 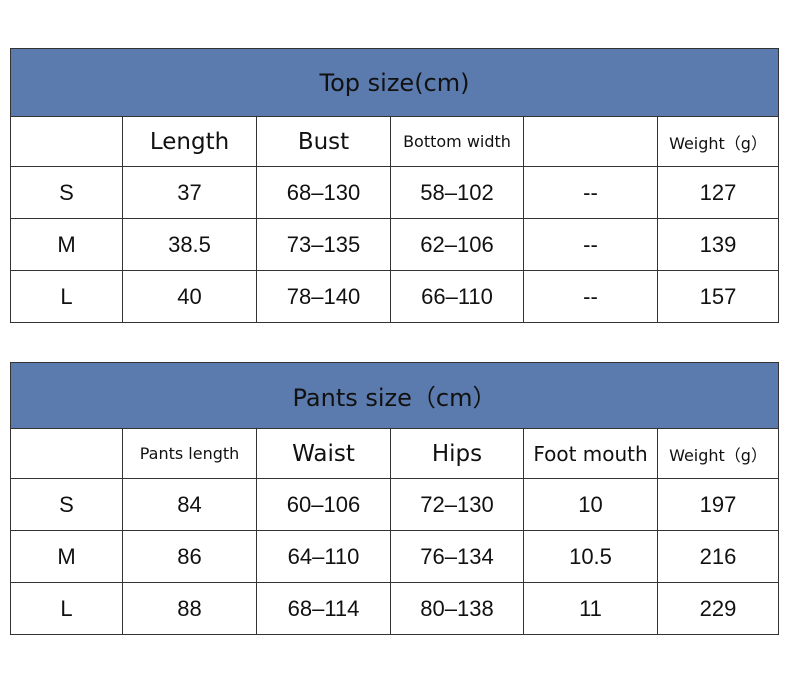 What do you see at coordinates (323, 141) in the screenshot?
I see `column-header: Bust` at bounding box center [323, 141].